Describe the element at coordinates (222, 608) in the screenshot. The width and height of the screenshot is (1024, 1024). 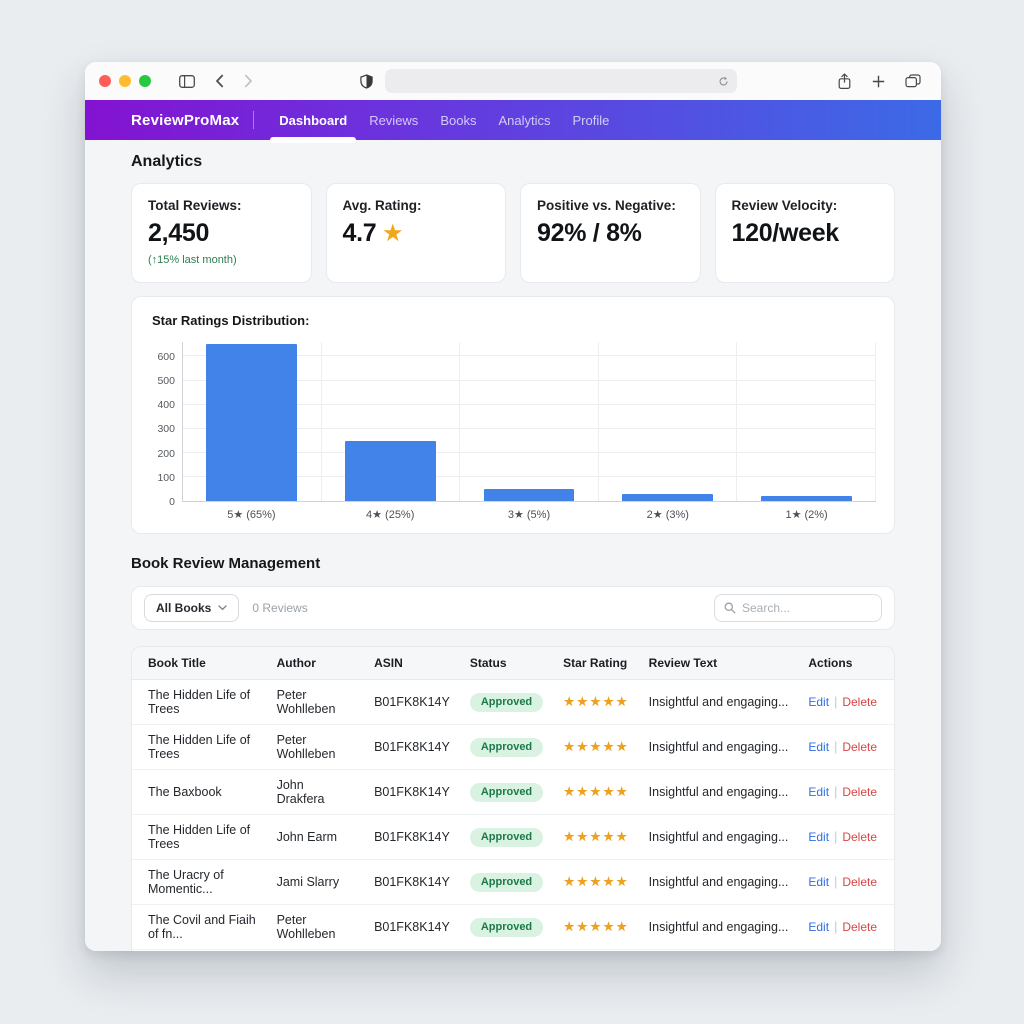
I see `chevron-down-icon` at that location.